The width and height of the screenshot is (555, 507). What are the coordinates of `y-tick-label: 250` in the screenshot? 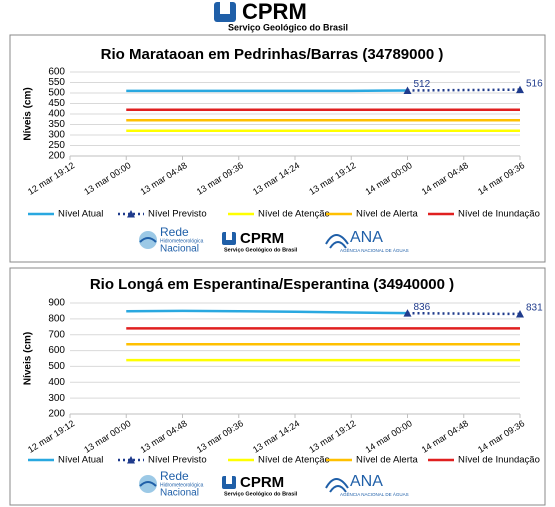 It's located at (56, 145).